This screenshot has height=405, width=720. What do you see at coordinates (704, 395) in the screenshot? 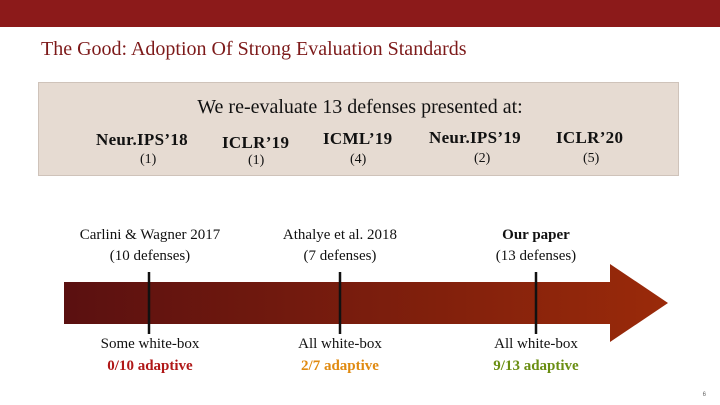
I see `page-number: 6` at bounding box center [704, 395].